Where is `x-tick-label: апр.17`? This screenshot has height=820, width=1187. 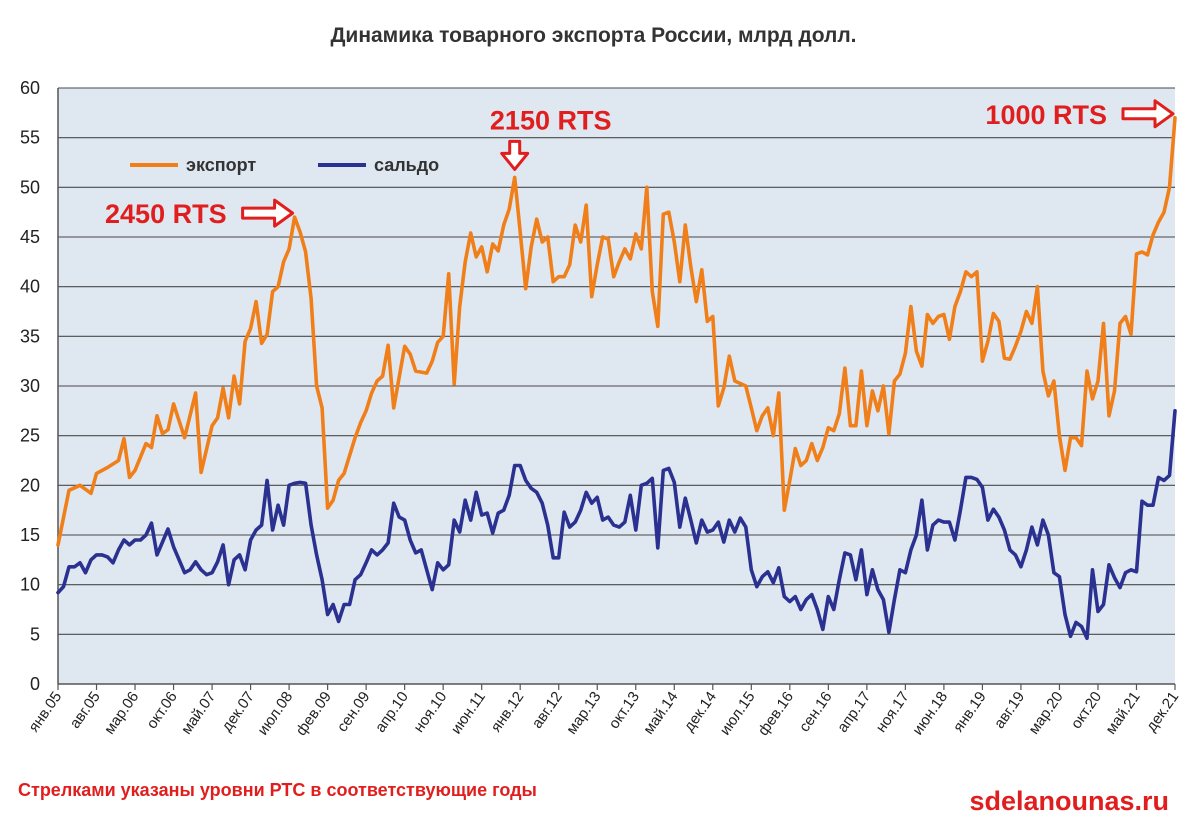
x-tick-label: апр.17 is located at coordinates (854, 712).